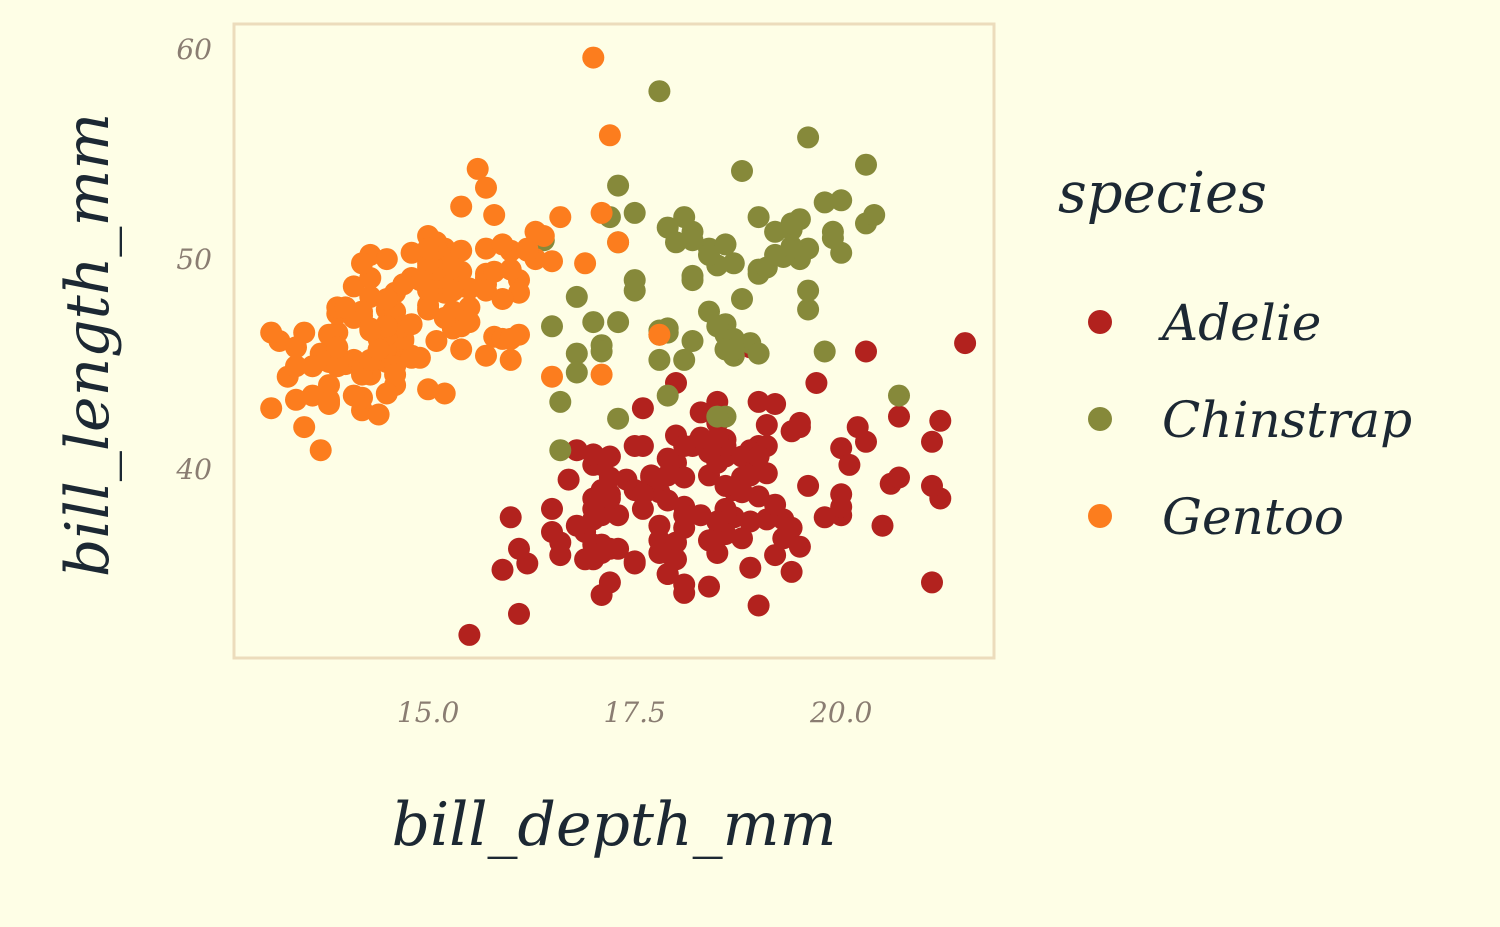  I want to click on series-gentoo, so click(465, 254).